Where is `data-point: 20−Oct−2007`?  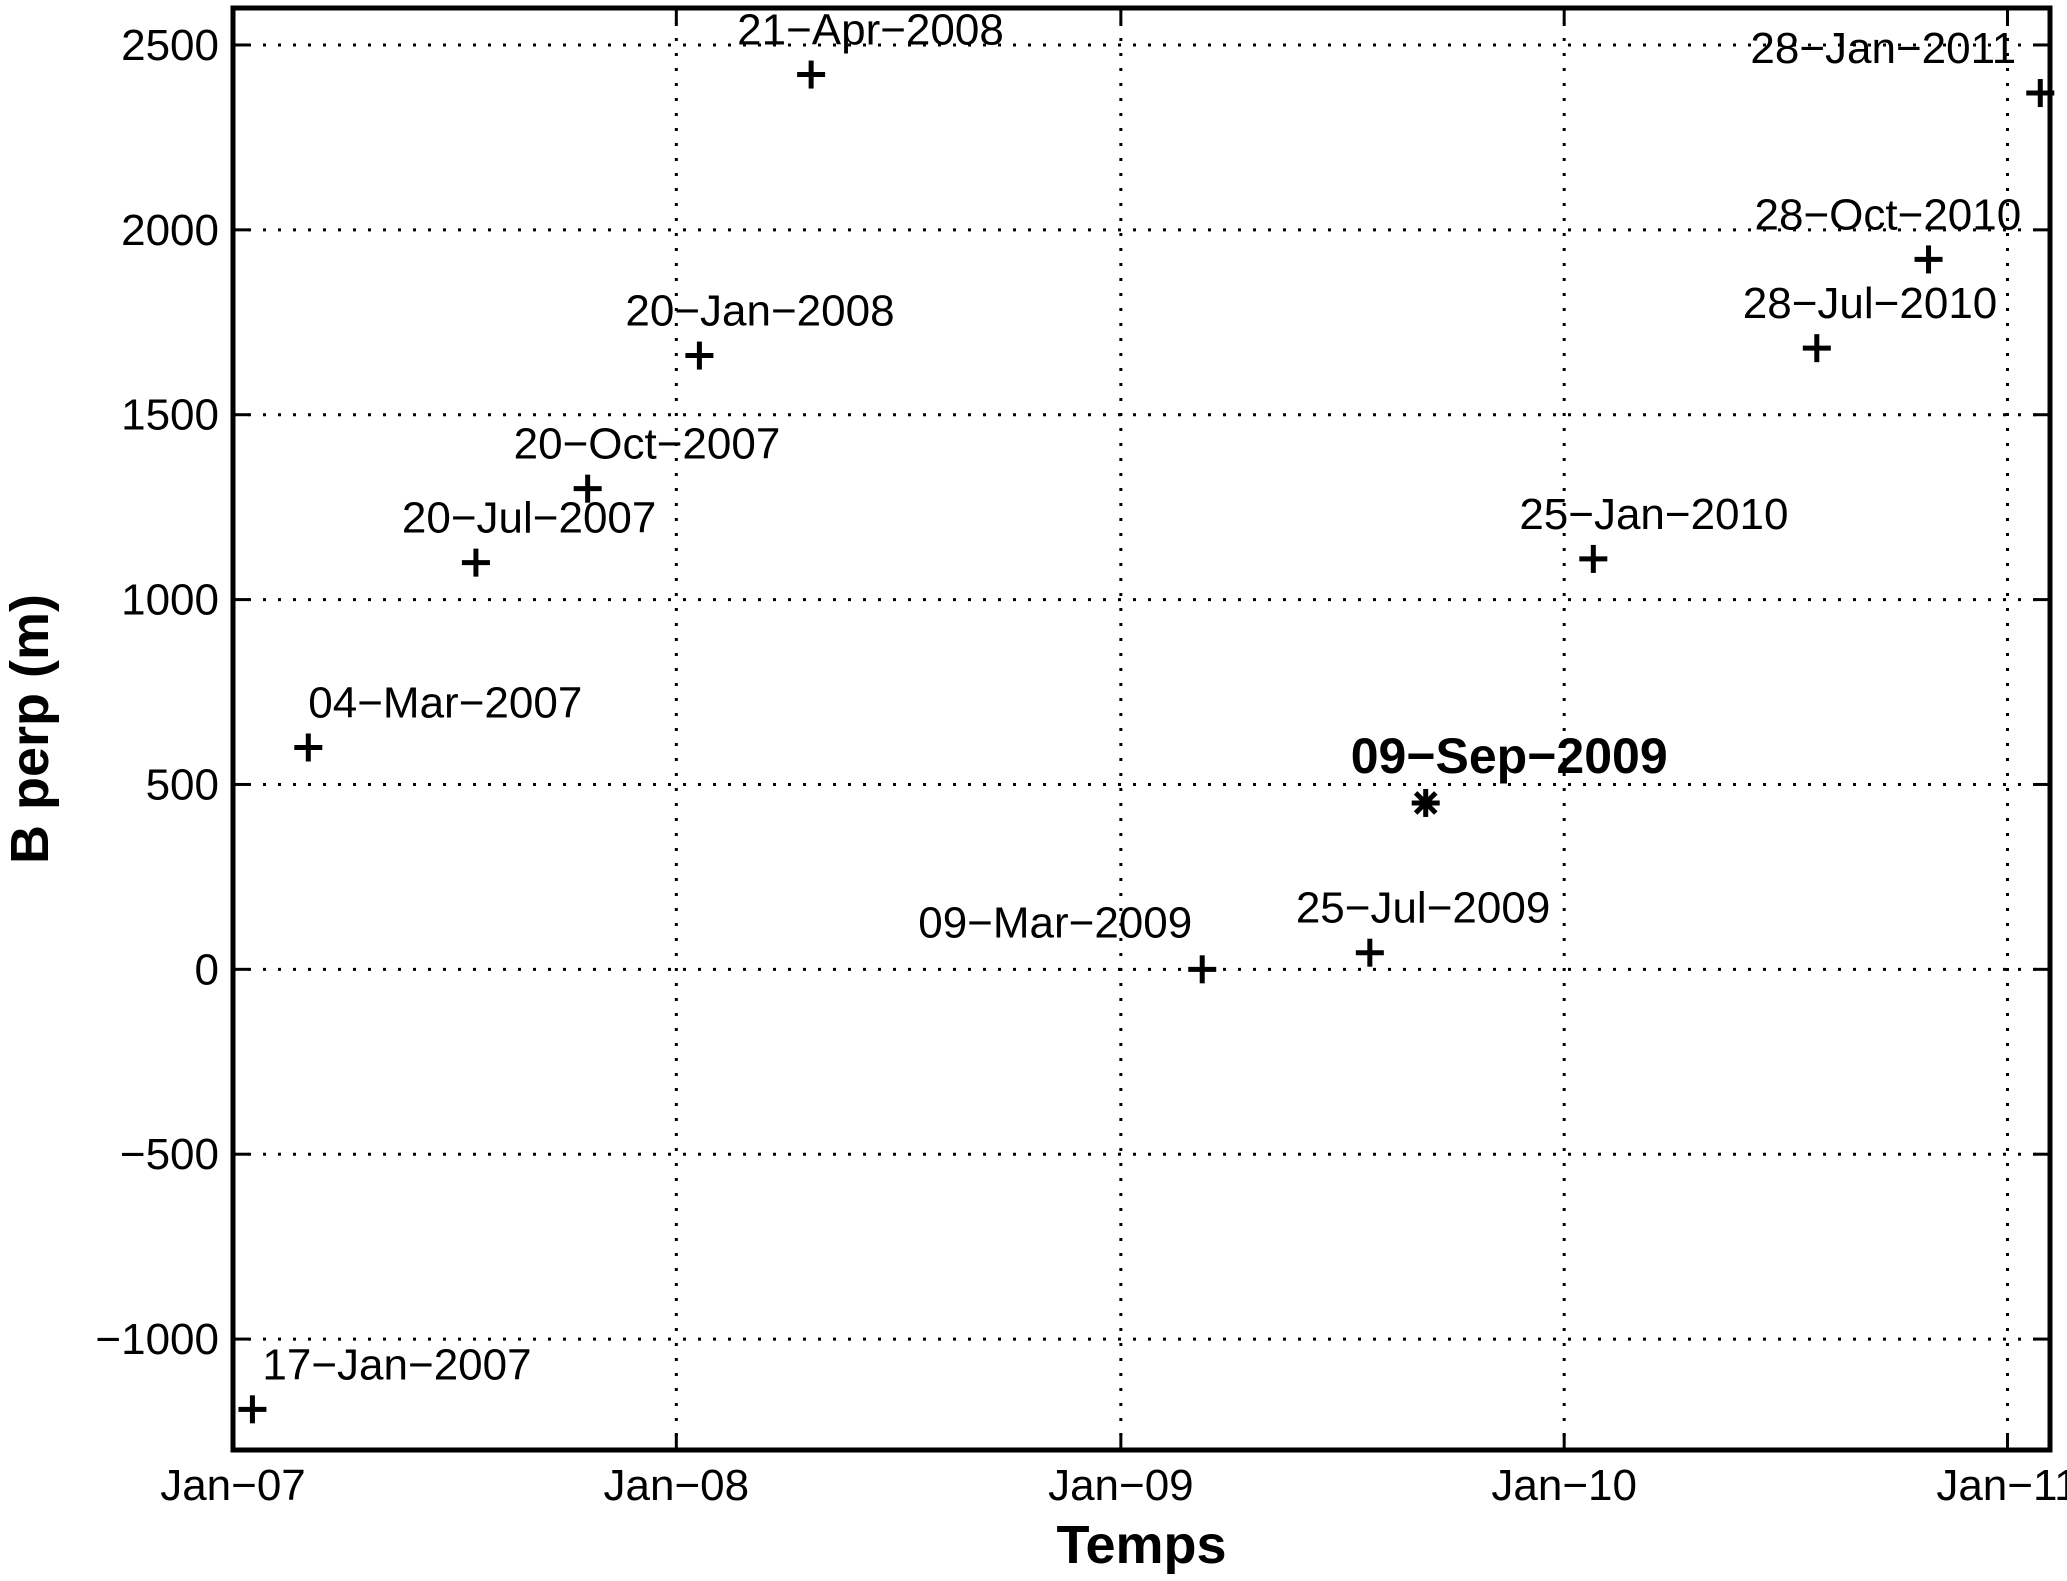
data-point: 20−Oct−2007 is located at coordinates (647, 461).